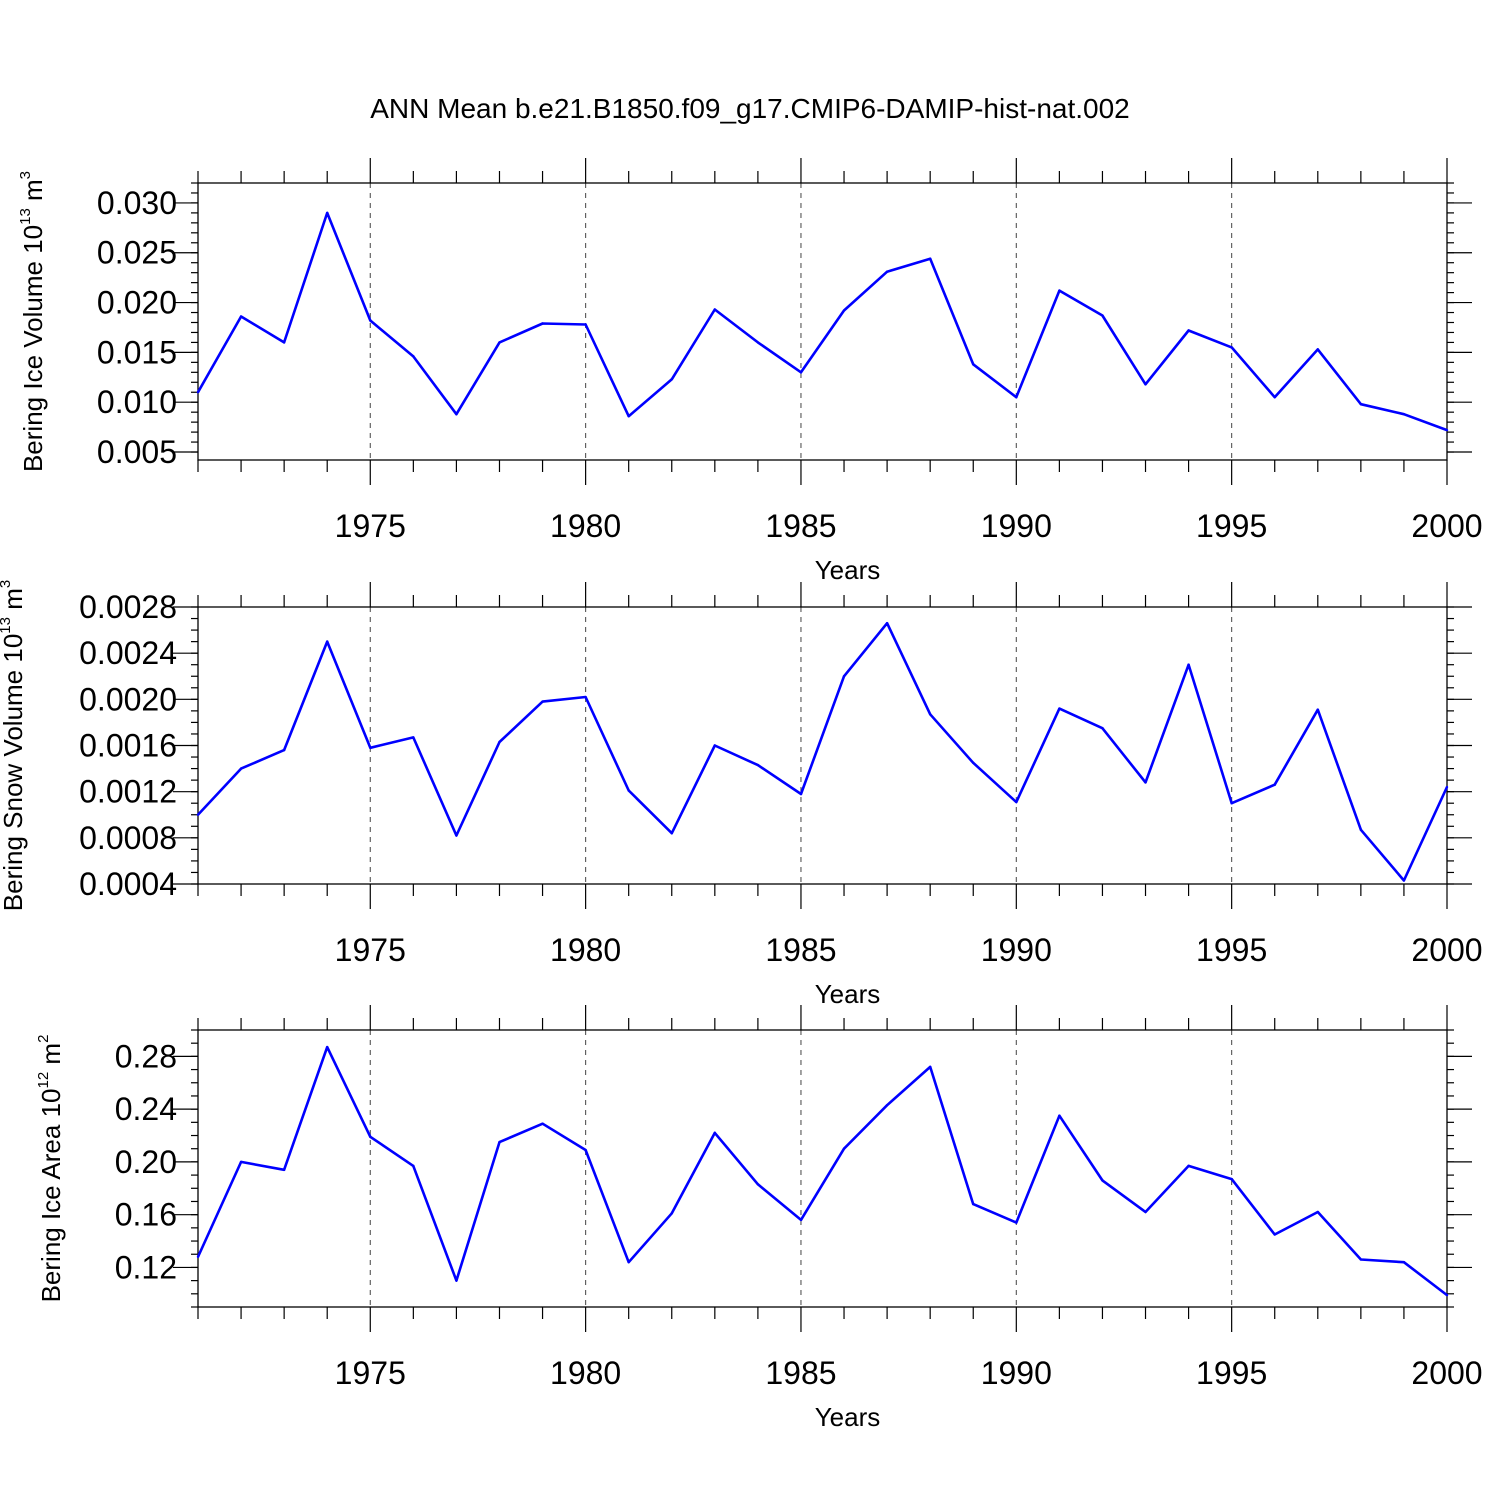 Image resolution: width=1500 pixels, height=1500 pixels. Describe the element at coordinates (43, 1080) in the screenshot. I see `y-axis-title-ylabel-exp: 12` at that location.